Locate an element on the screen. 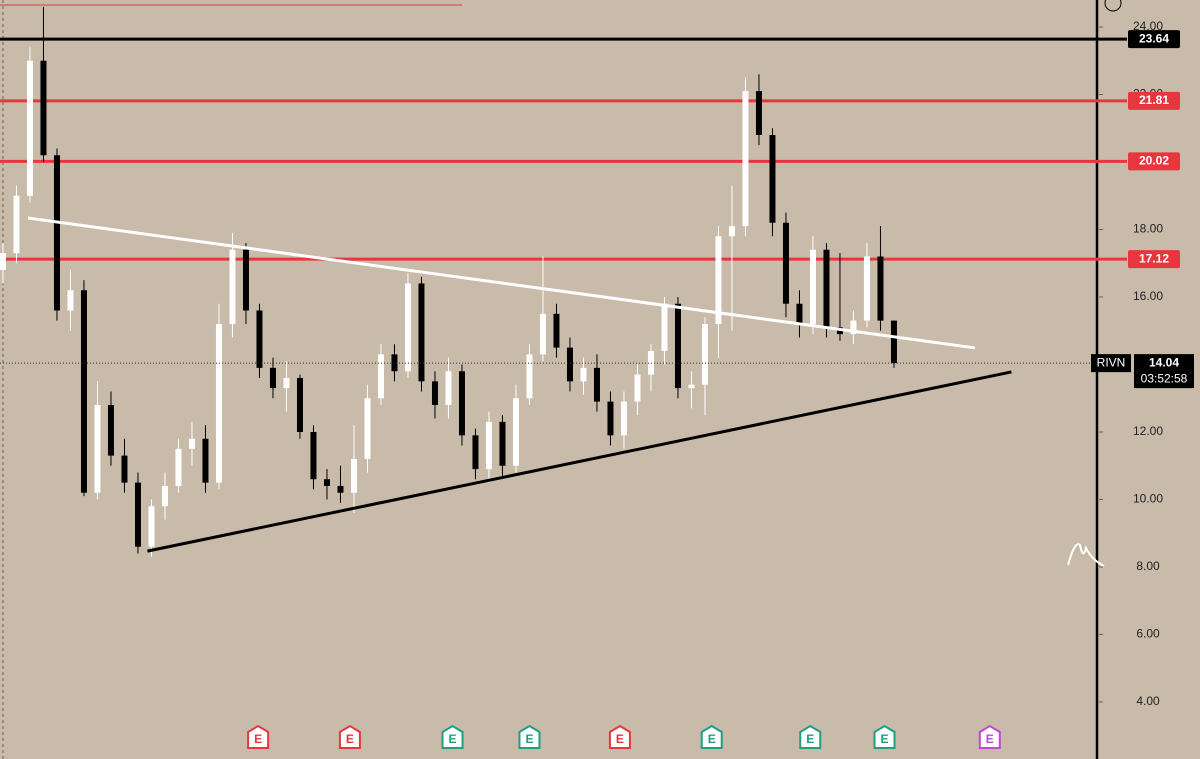  y-tick-label: 6.00 is located at coordinates (1148, 634).